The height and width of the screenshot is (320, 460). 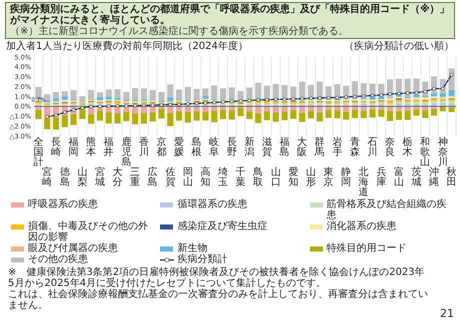 I want to click on x-tick-label: 宮城, so click(x=99, y=177).